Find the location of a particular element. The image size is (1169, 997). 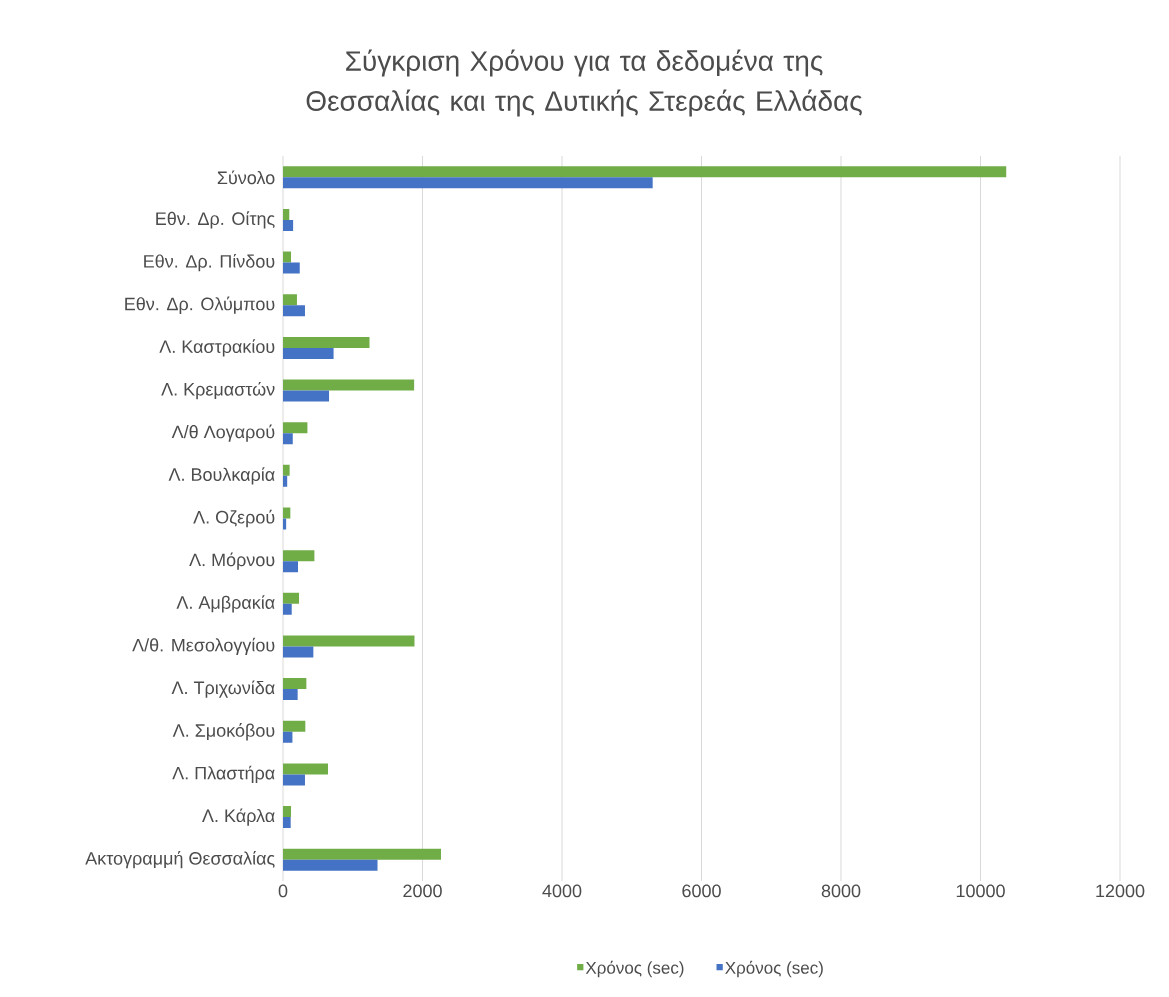

x-tick-label: 4000 is located at coordinates (562, 891).